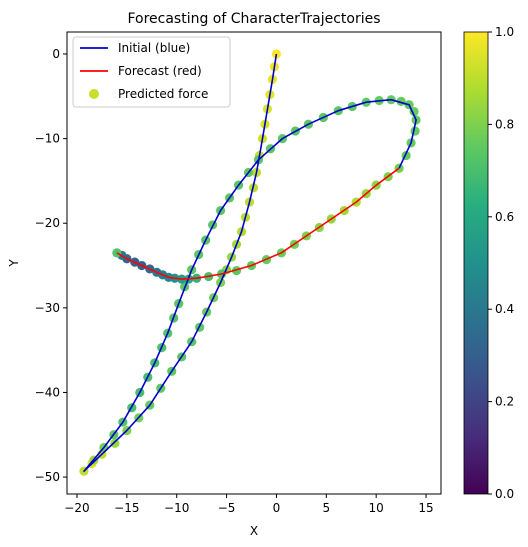  What do you see at coordinates (376, 508) in the screenshot?
I see `x-tick-label: 10` at bounding box center [376, 508].